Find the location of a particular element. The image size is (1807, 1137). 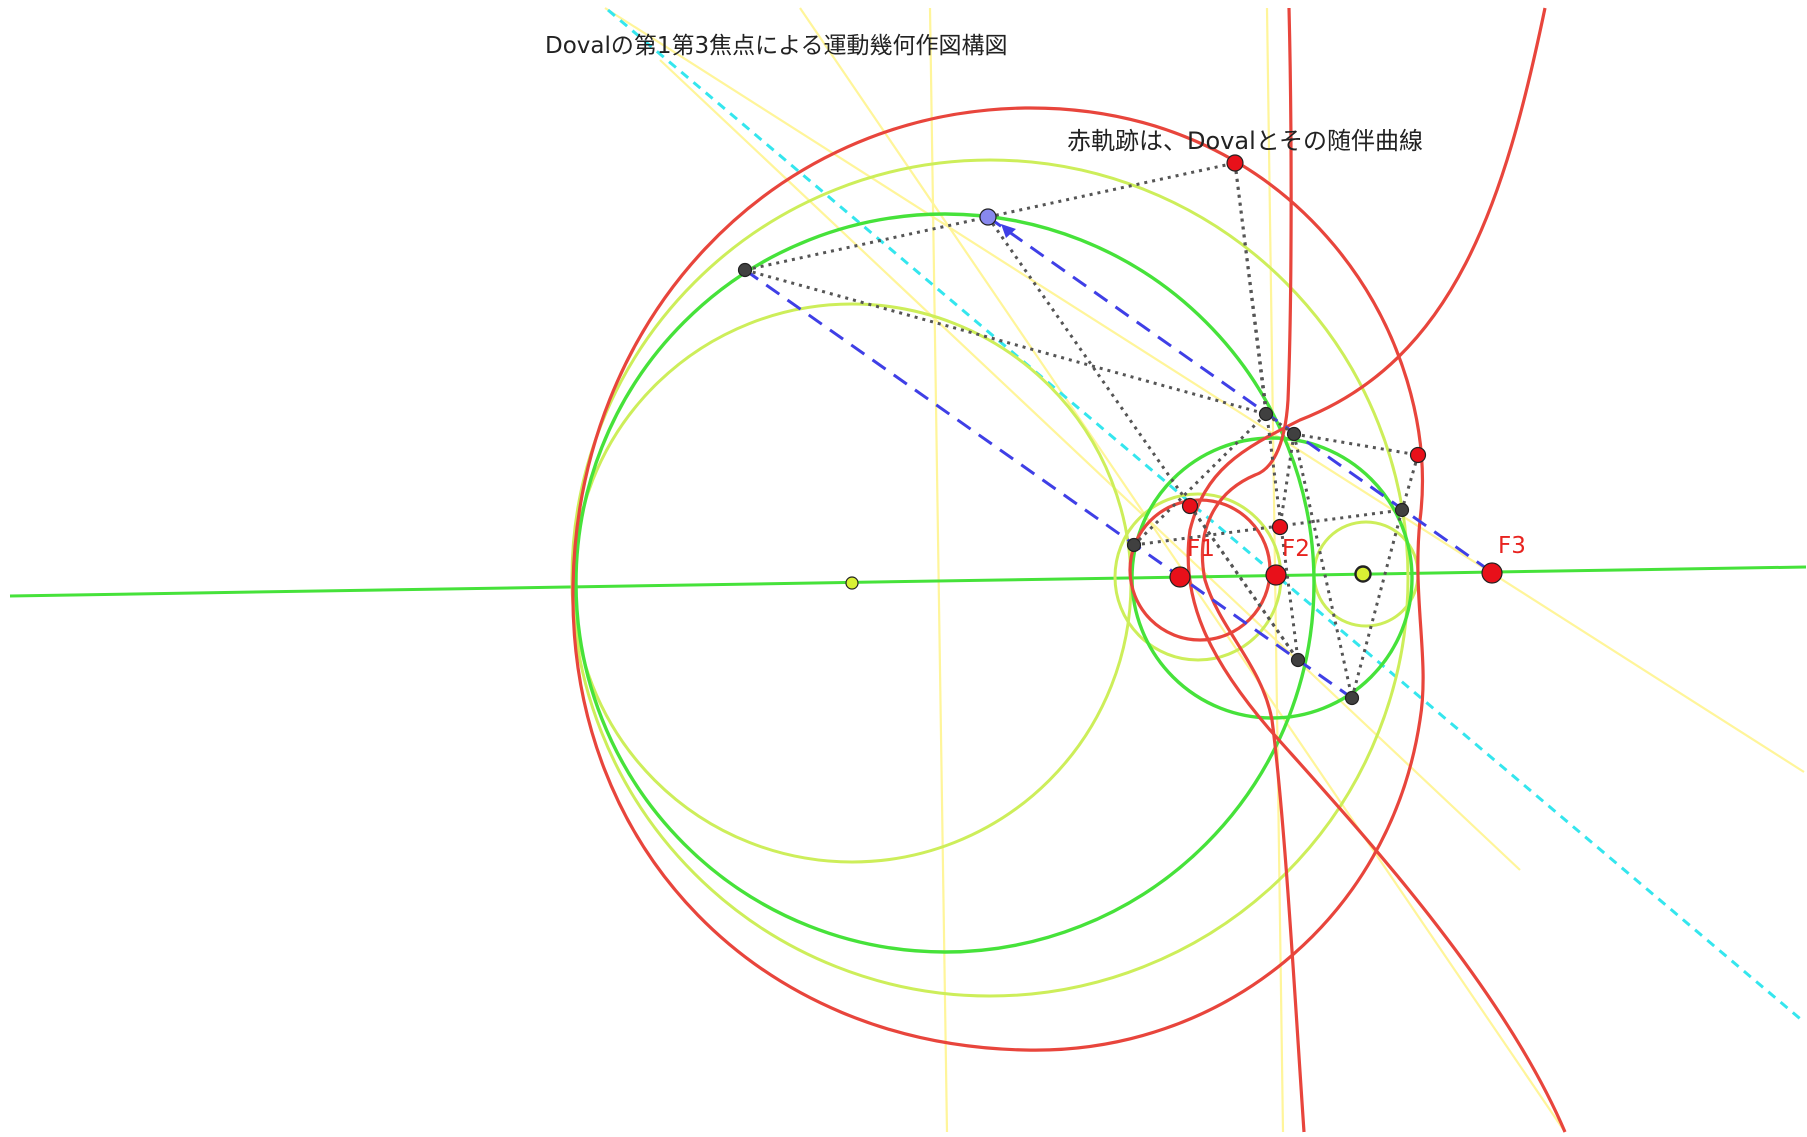

yellow-line-vertical-left is located at coordinates (938, 570).